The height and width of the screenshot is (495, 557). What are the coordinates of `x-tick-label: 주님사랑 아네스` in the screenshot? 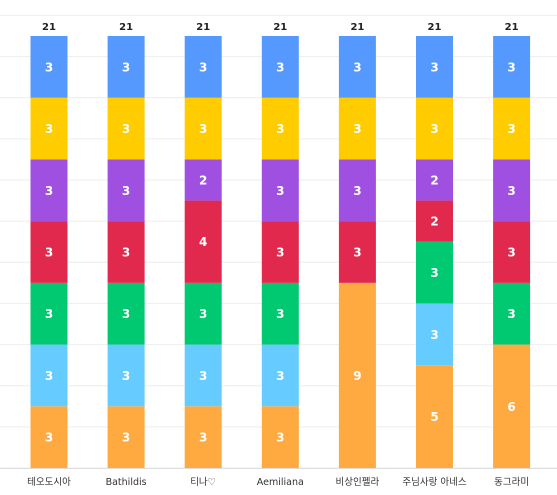 It's located at (434, 482).